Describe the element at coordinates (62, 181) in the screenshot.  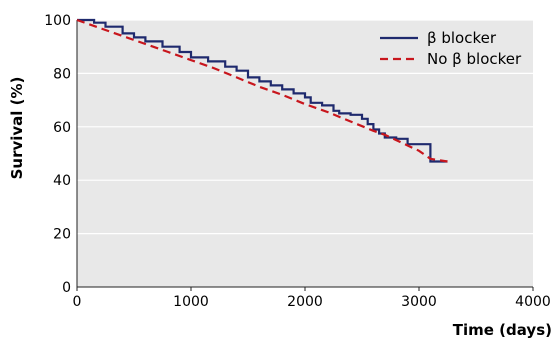
I see `y-tick-label: 40` at that location.